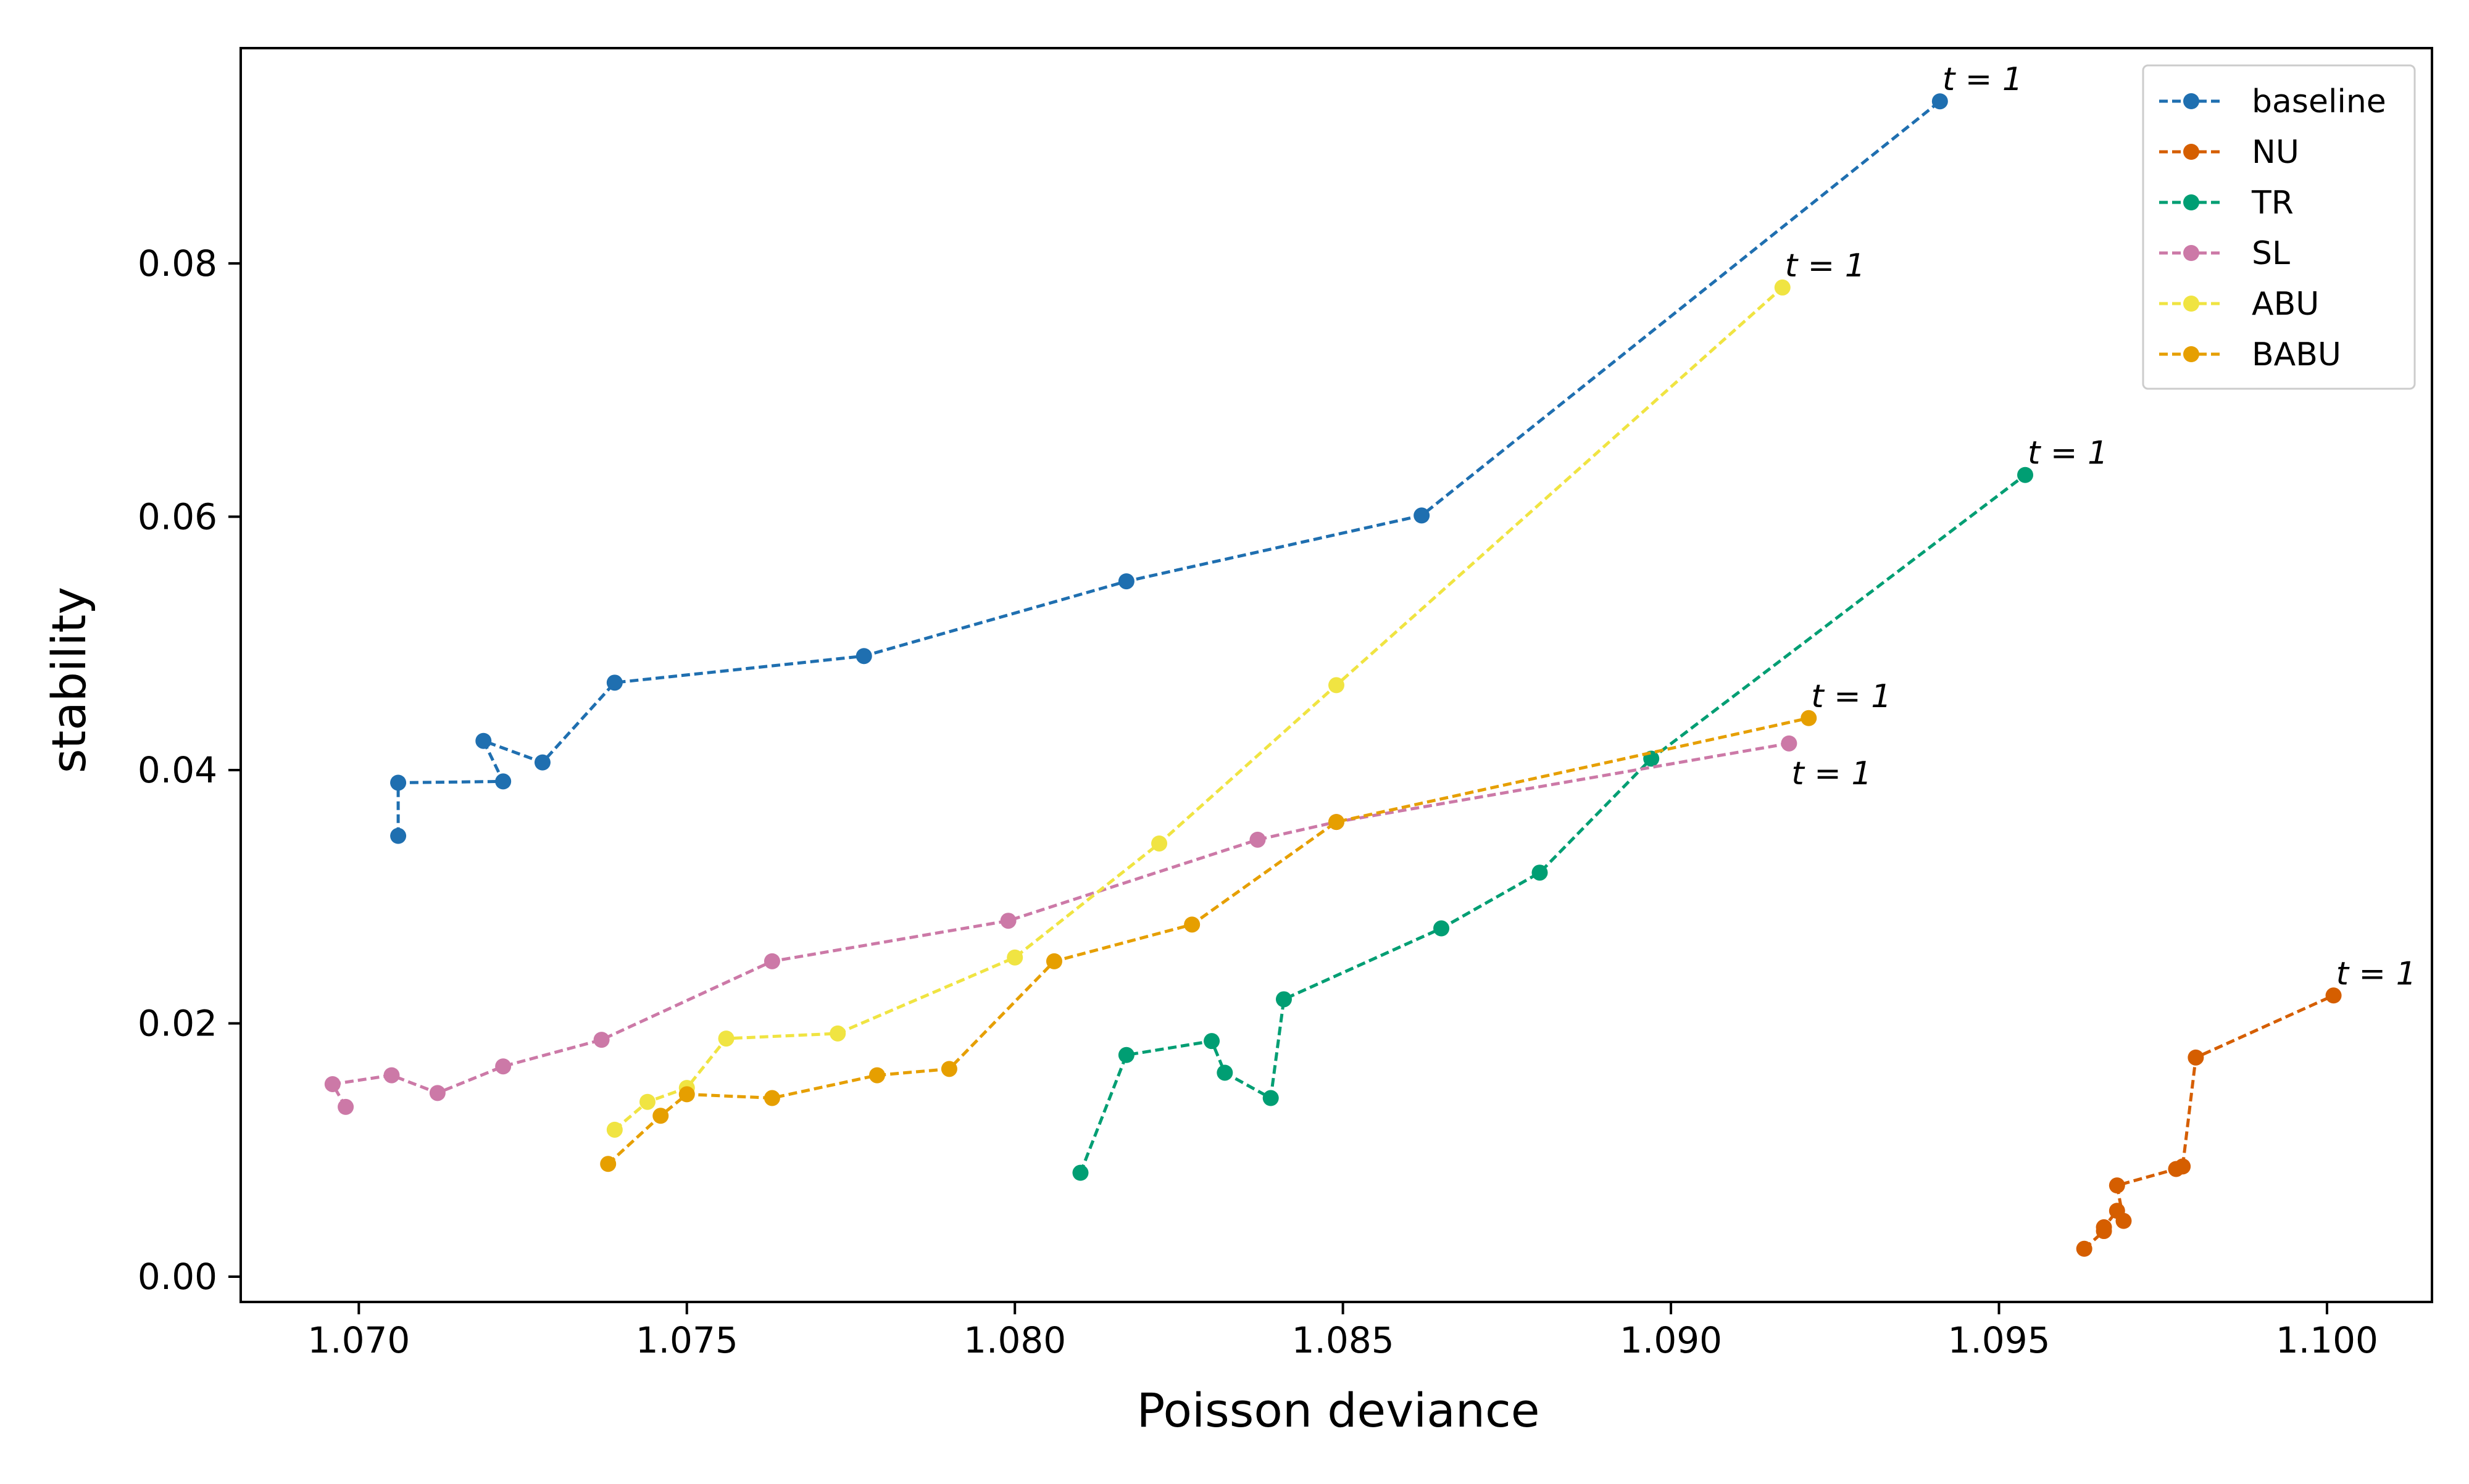  I want to click on legend-entry: baseline, so click(2272, 101).